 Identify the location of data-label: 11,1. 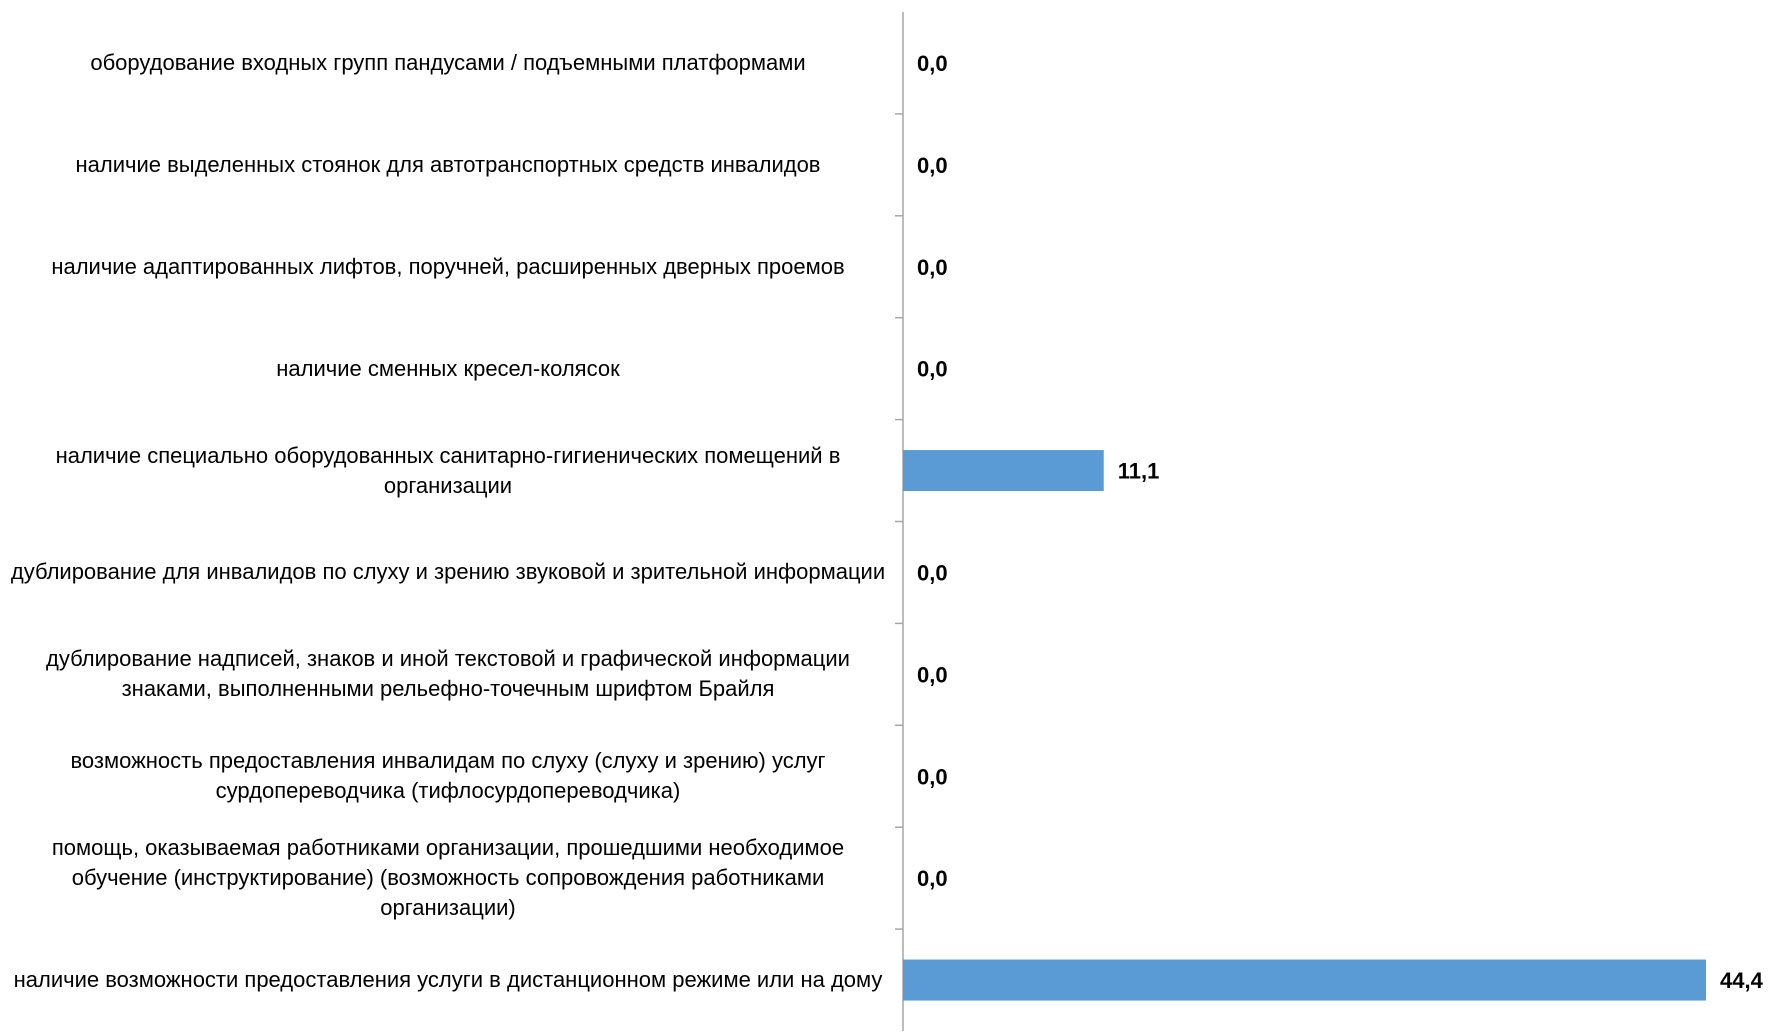
(1139, 471).